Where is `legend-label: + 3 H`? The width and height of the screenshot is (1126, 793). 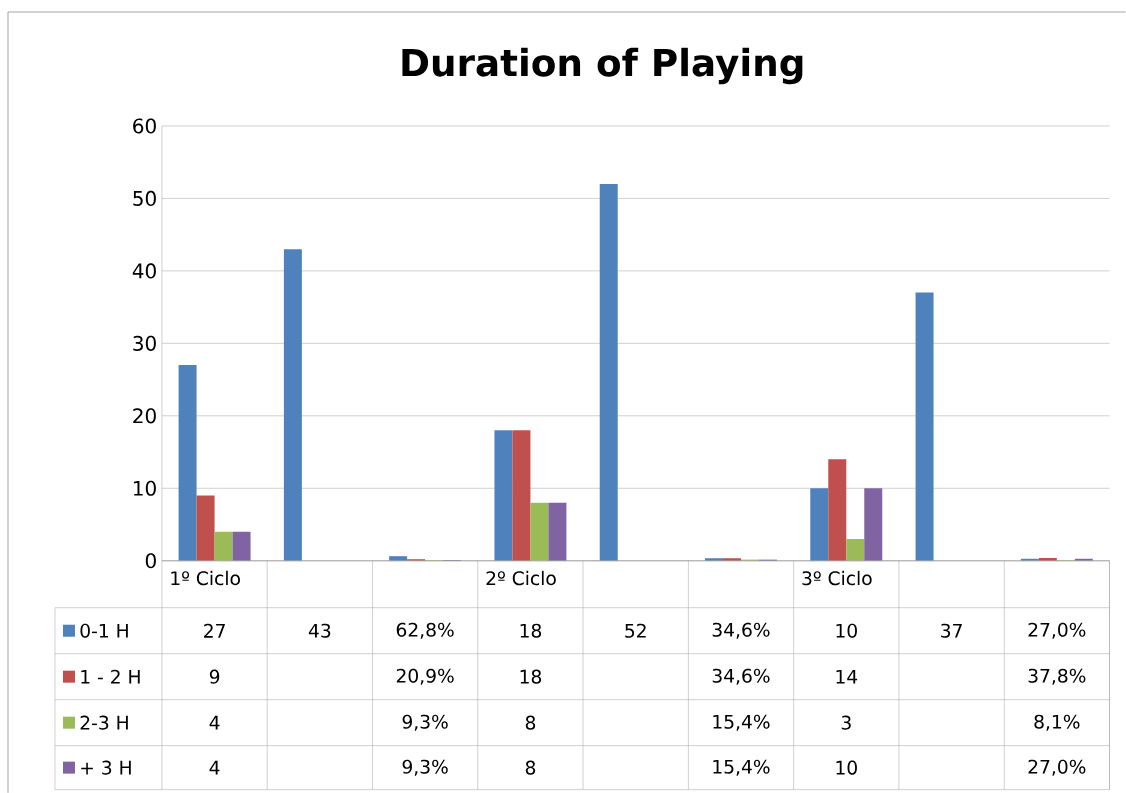 legend-label: + 3 H is located at coordinates (106, 767).